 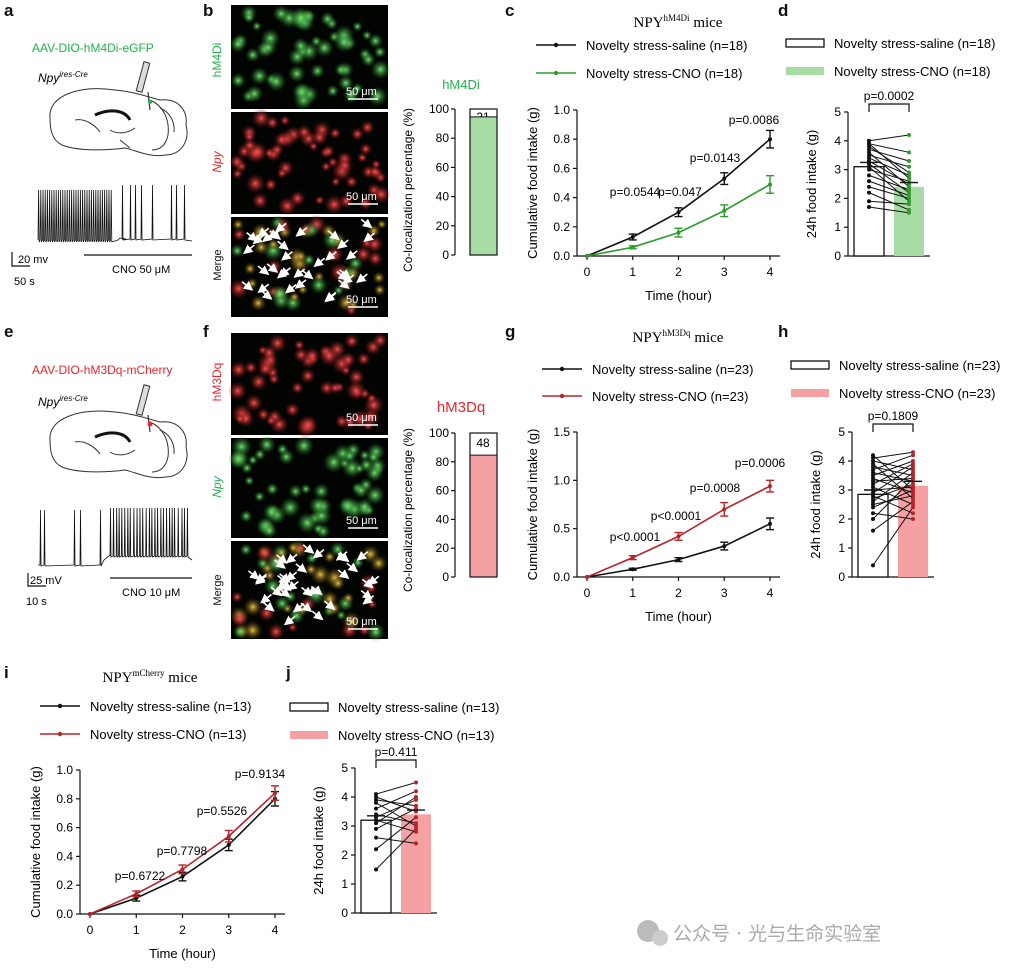 What do you see at coordinates (837, 227) in the screenshot?
I see `y-tick-label: 1` at bounding box center [837, 227].